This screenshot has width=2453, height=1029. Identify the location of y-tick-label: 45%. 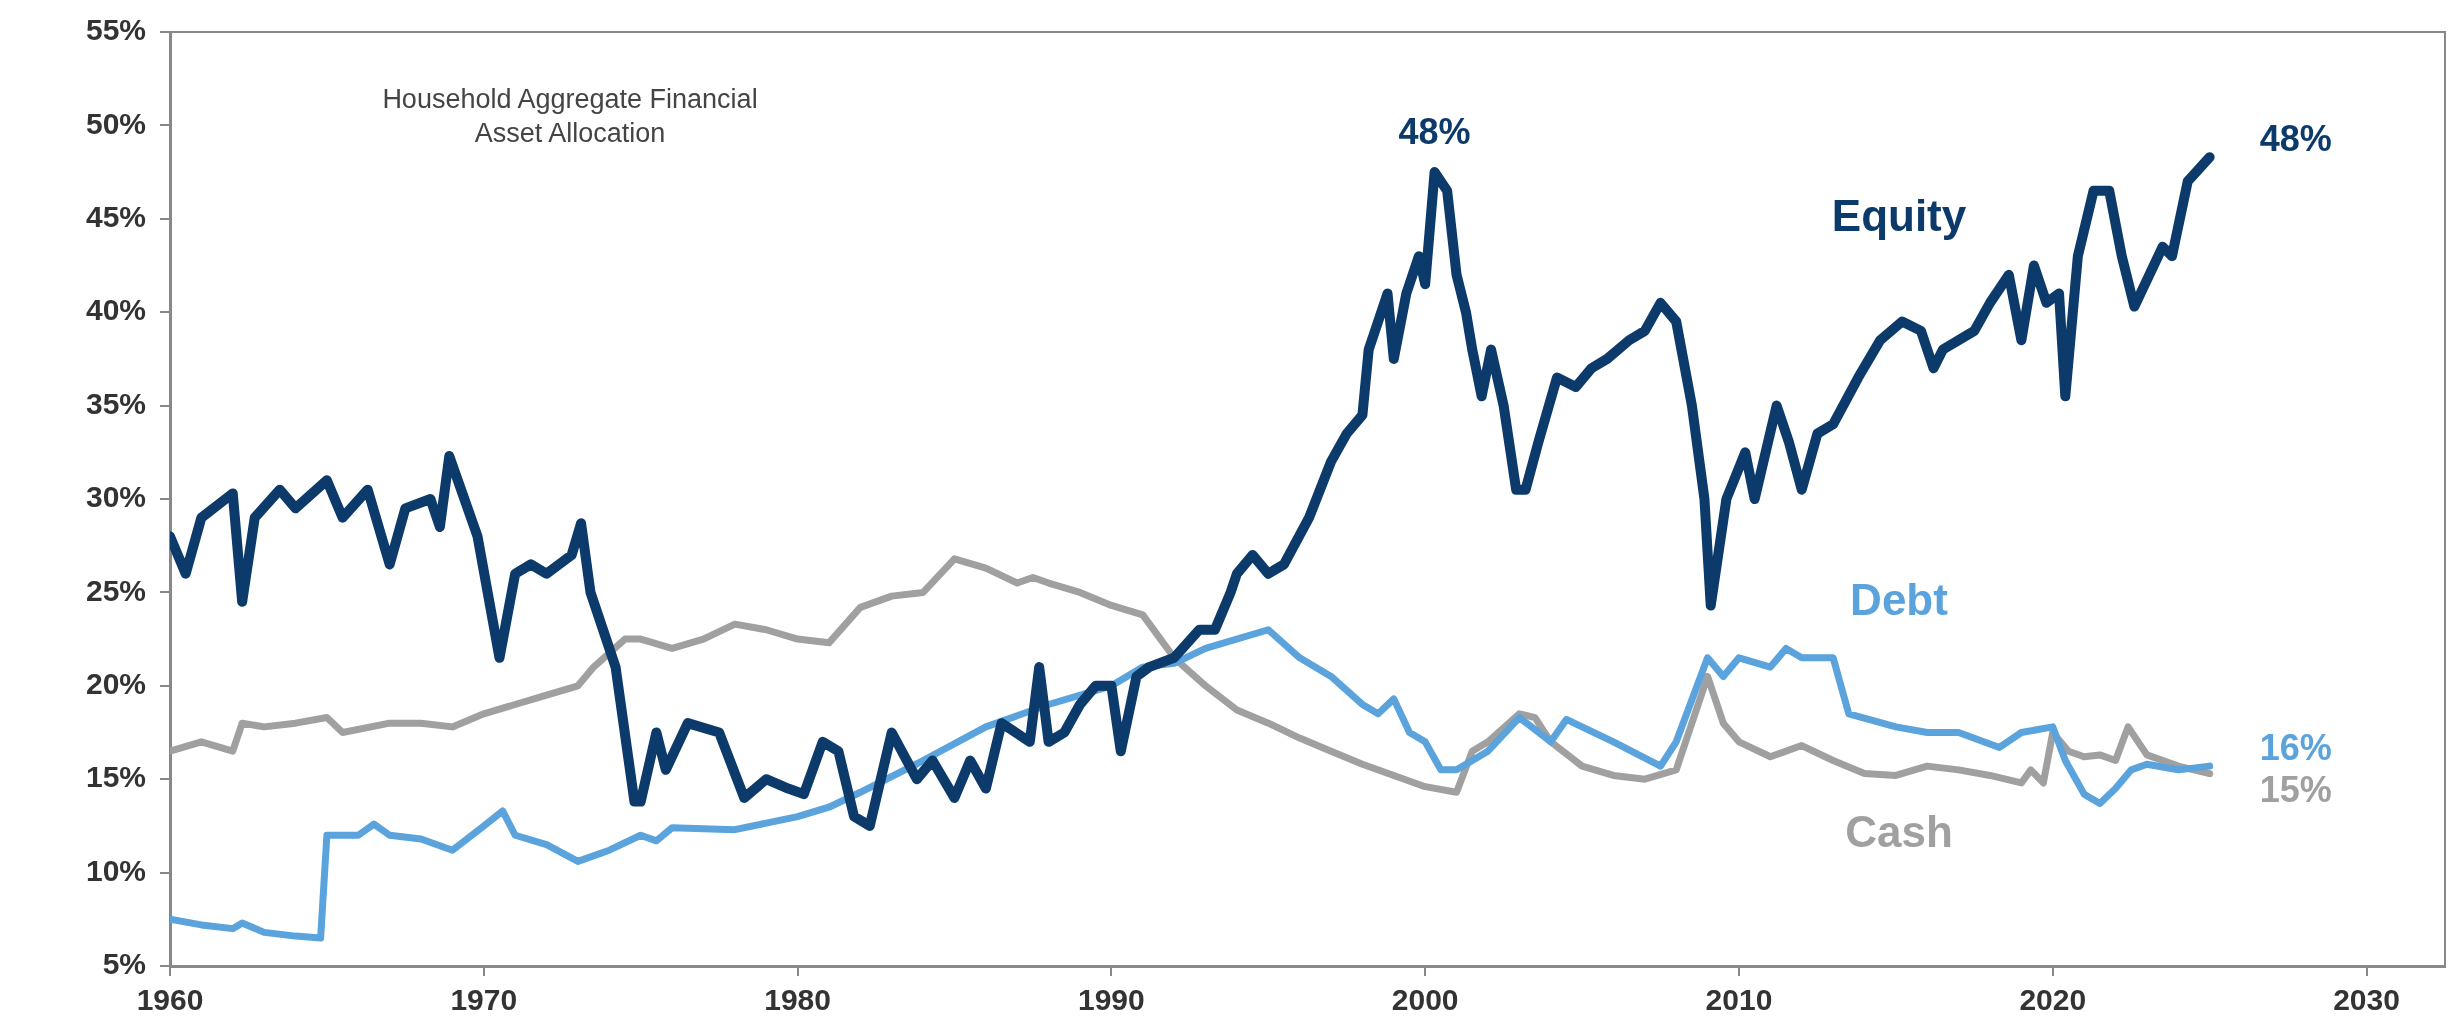
(115, 217).